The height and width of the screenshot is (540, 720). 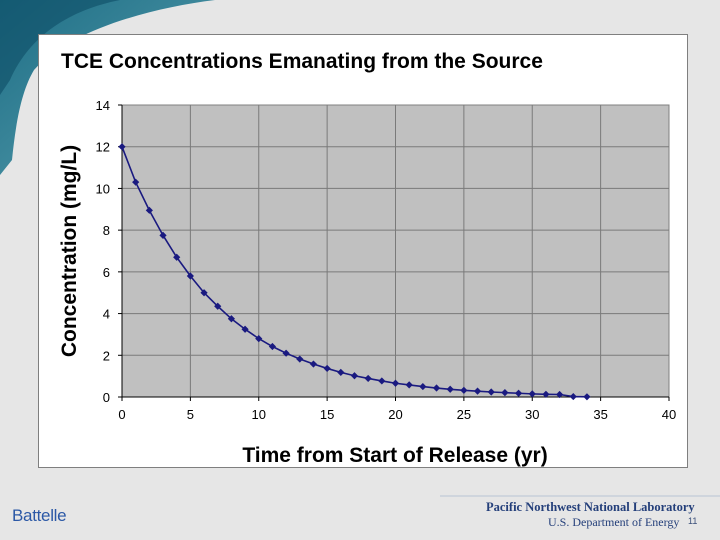 I want to click on y-tick-label: 2, so click(x=106, y=355).